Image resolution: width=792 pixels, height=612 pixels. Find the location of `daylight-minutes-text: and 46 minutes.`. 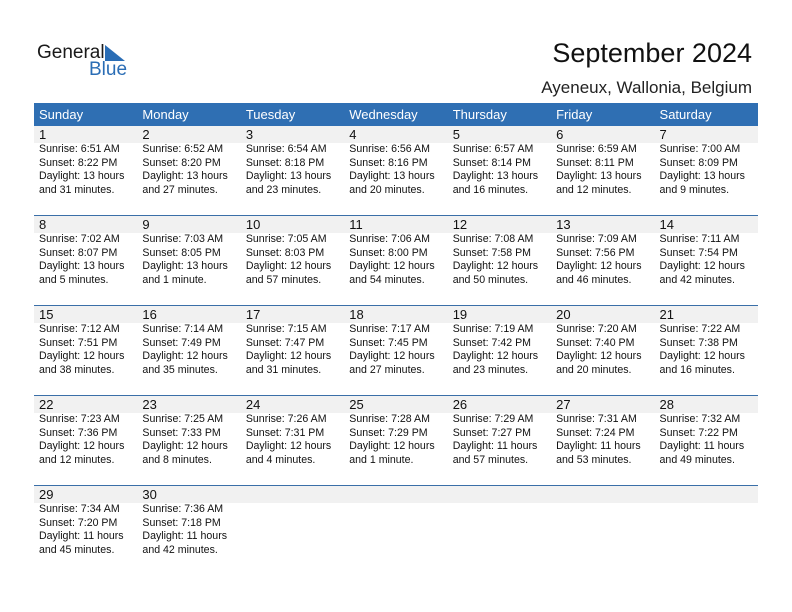

daylight-minutes-text: and 46 minutes. is located at coordinates (594, 279).